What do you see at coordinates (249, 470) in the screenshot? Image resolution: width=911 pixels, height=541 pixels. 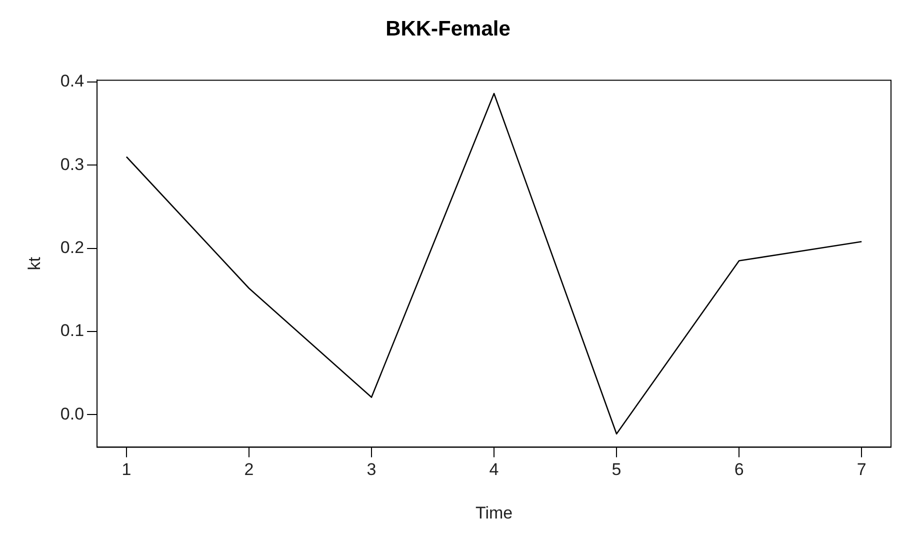 I see `x-tick-label: 2` at bounding box center [249, 470].